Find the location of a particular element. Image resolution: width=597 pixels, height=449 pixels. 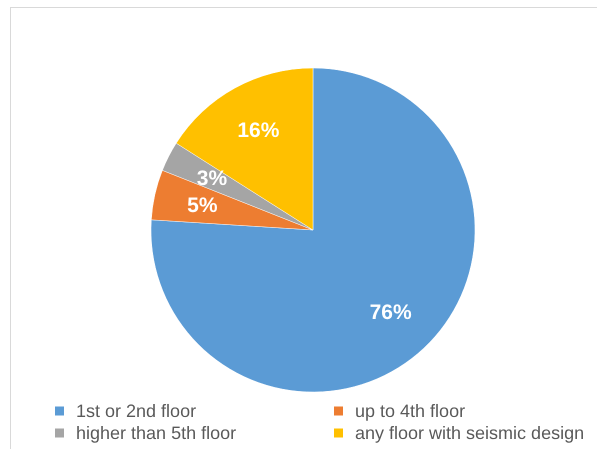

data-label: 16% is located at coordinates (258, 130).